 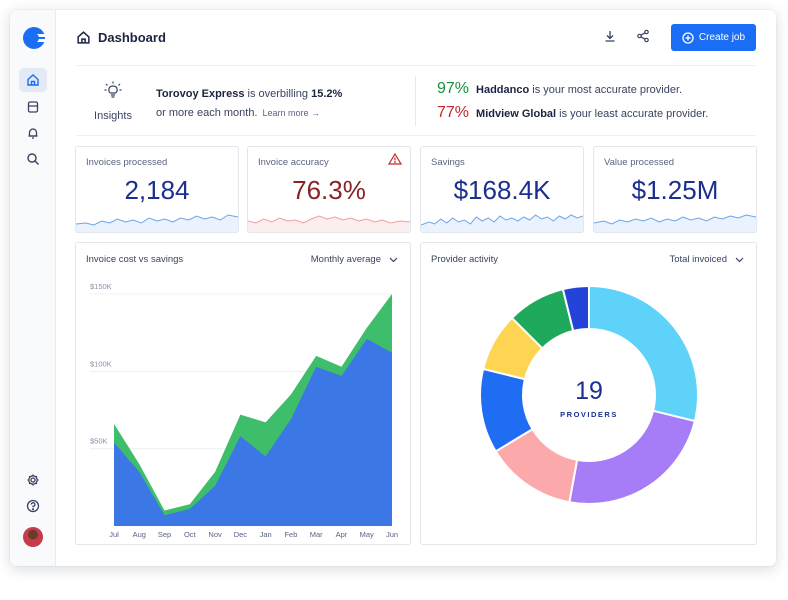 I want to click on kpi-savings: Savings $168.4K, so click(x=502, y=189).